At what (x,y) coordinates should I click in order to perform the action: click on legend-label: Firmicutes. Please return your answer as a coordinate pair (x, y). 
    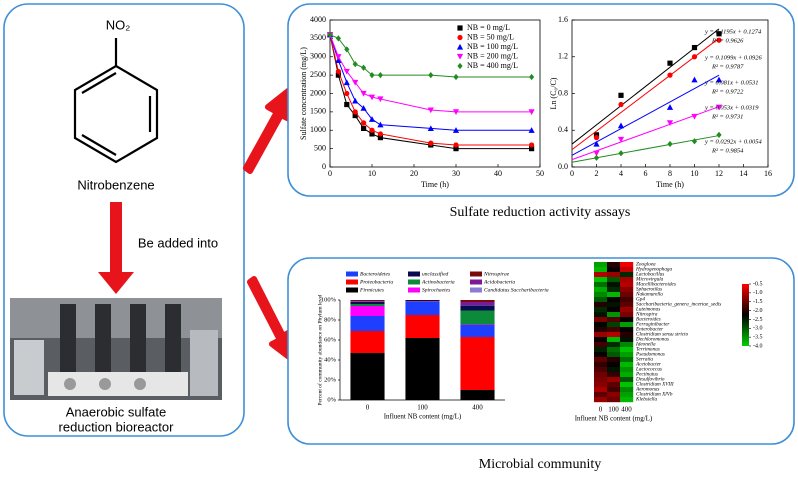
    Looking at the image, I should click on (371, 290).